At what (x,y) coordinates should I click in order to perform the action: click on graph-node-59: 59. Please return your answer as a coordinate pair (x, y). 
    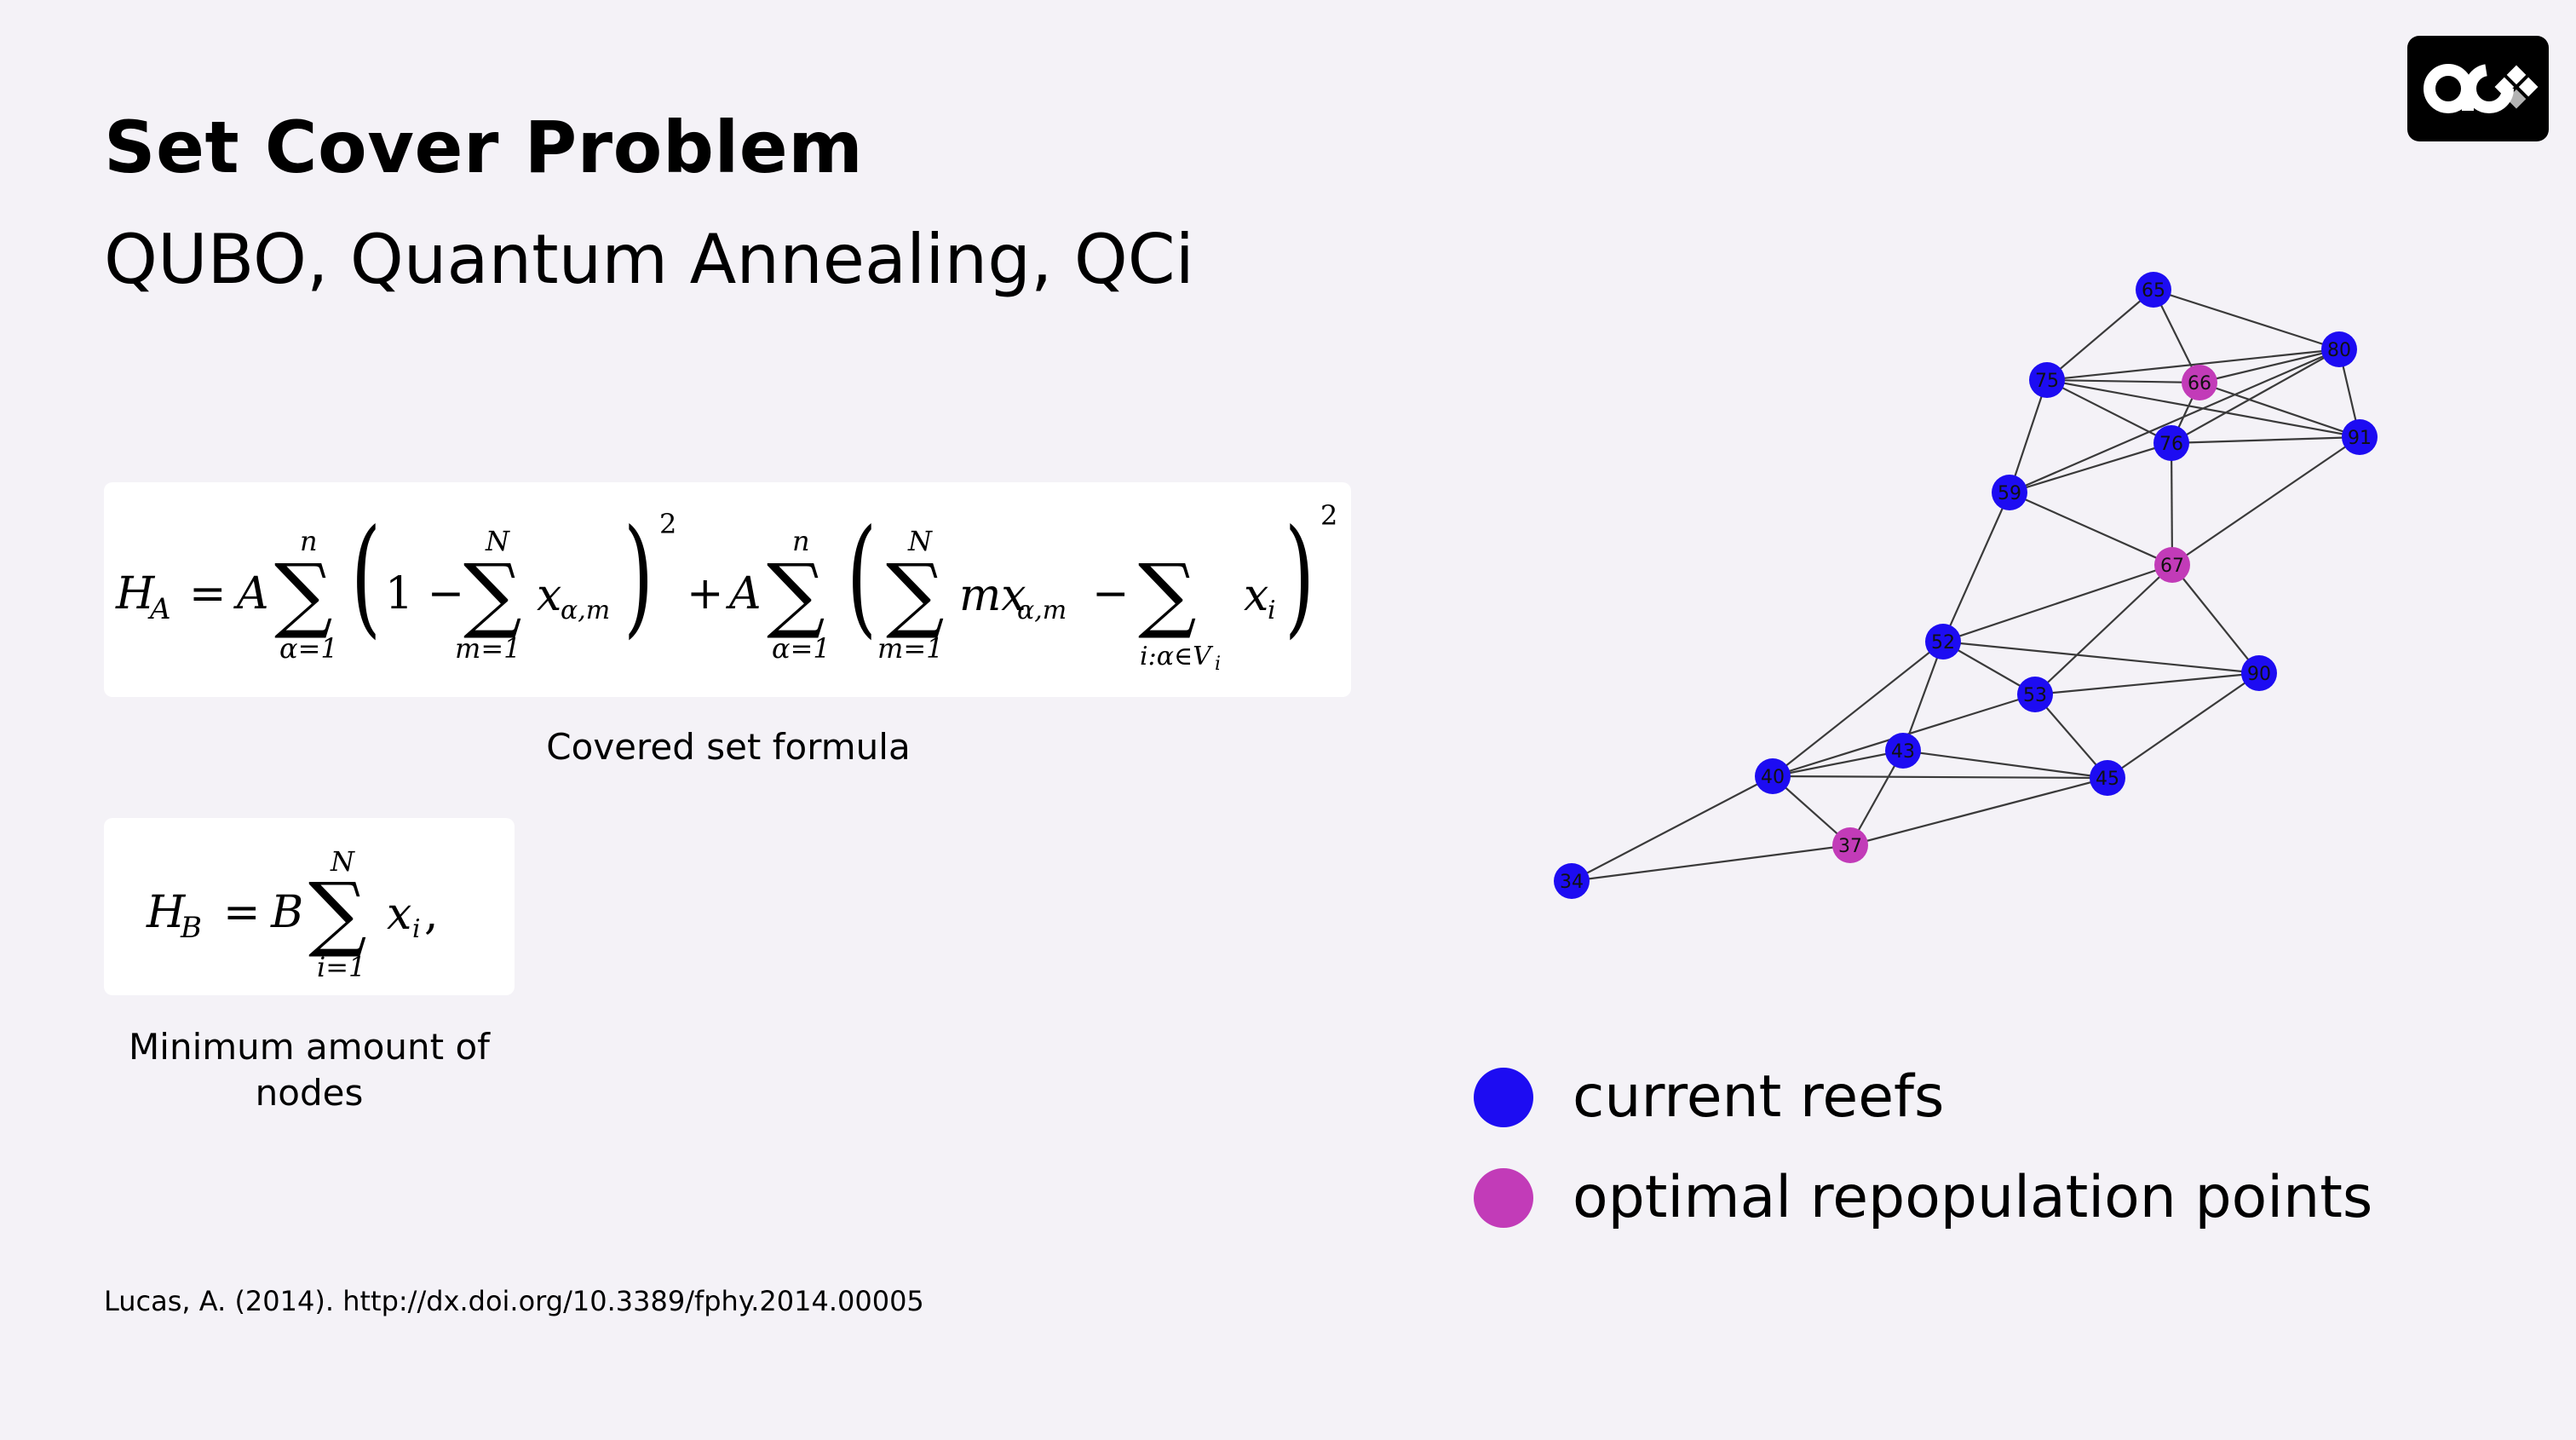
    Looking at the image, I should click on (2010, 493).